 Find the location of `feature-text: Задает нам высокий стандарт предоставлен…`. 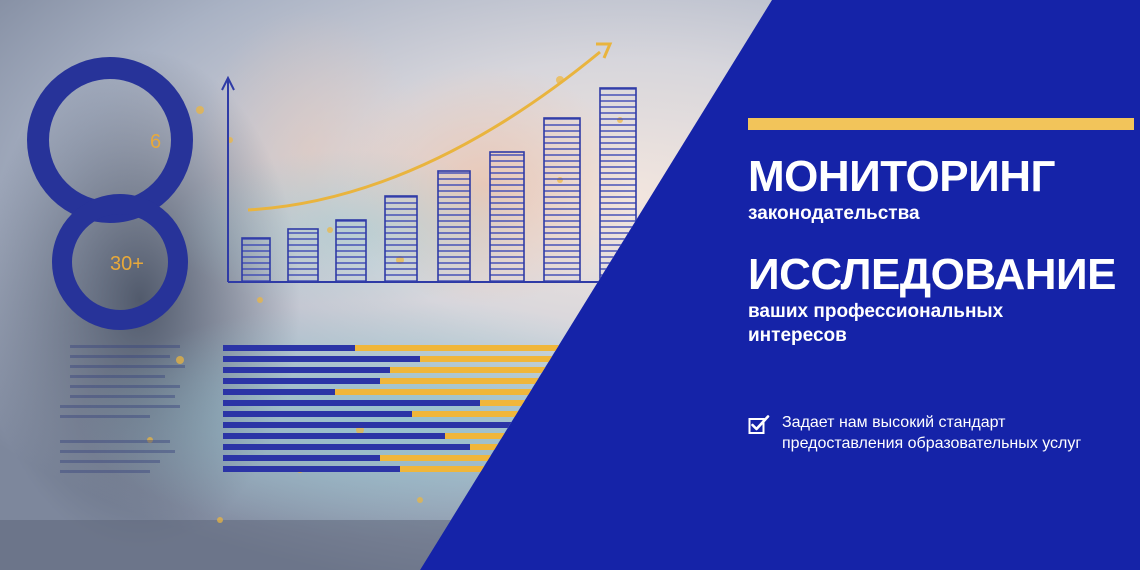

feature-text: Задает нам высокий стандарт предоставлен… is located at coordinates (932, 433).